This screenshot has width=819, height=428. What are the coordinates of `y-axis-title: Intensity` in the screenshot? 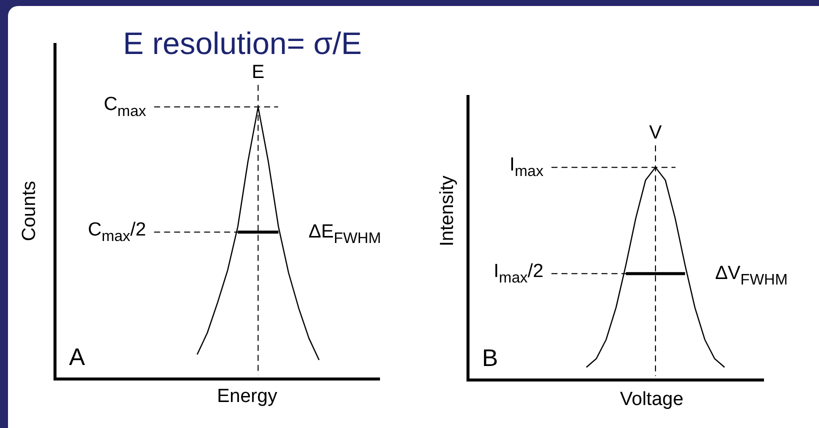 It's located at (448, 211).